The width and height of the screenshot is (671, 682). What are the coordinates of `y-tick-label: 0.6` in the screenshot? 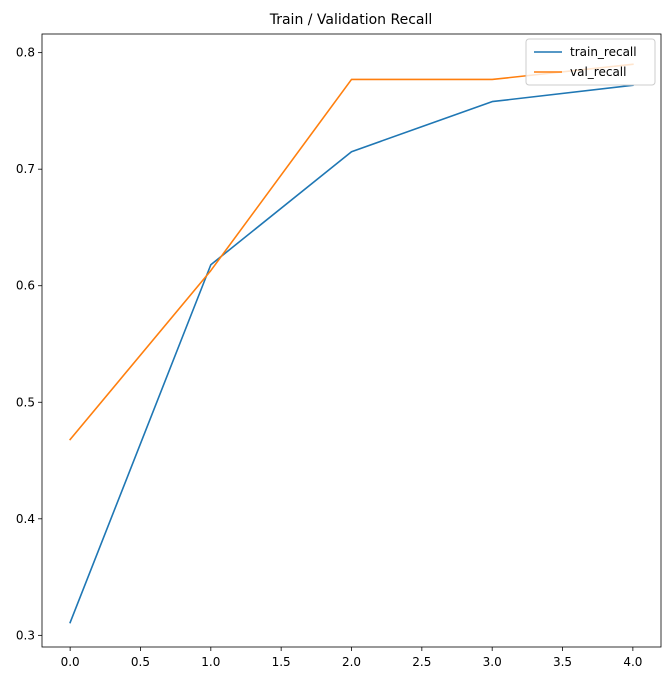 It's located at (25, 286).